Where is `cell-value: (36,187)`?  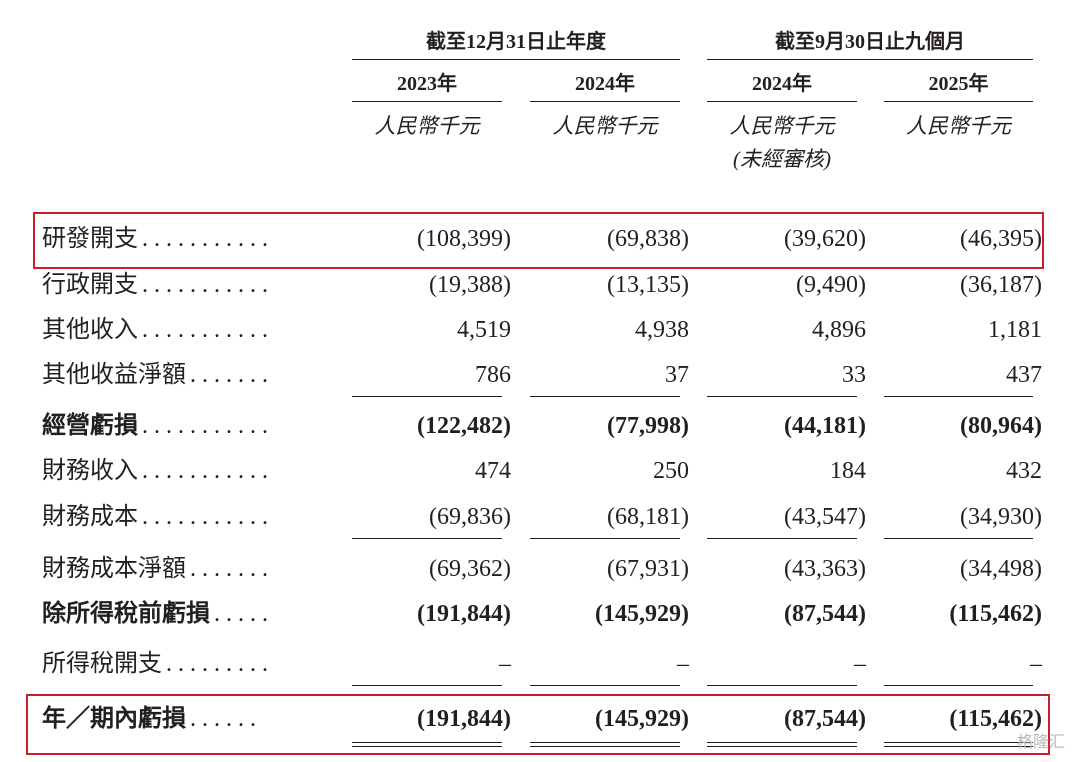
cell-value: (36,187) is located at coordinates (1001, 285).